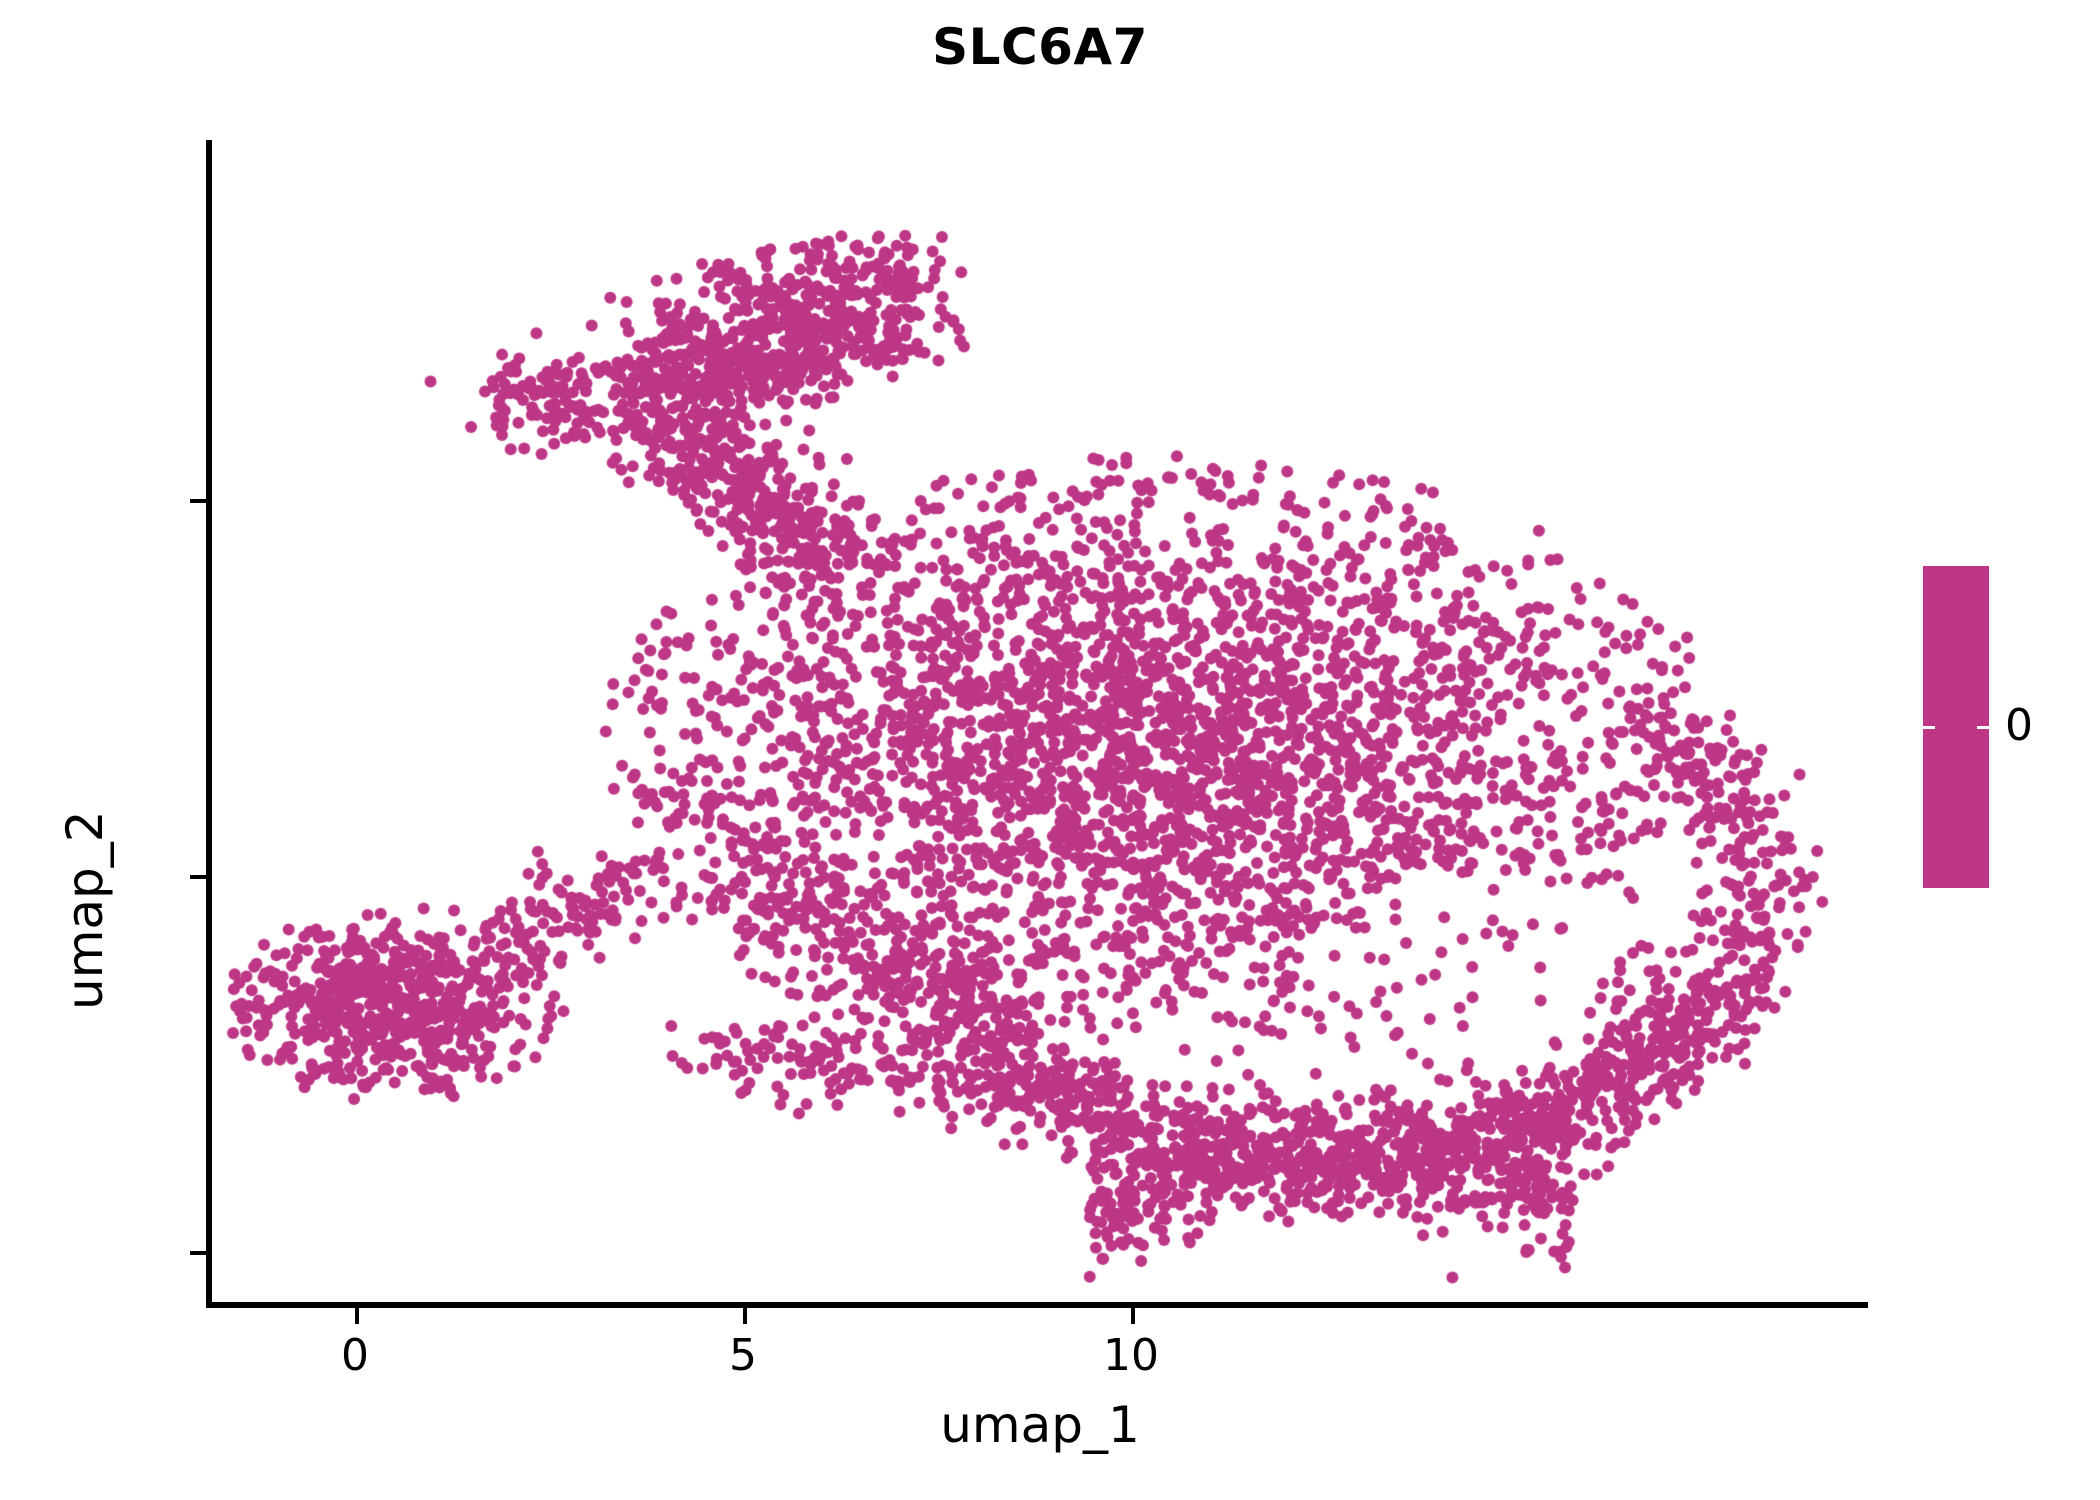  Describe the element at coordinates (1037, 1305) in the screenshot. I see `x-axis-spine` at that location.